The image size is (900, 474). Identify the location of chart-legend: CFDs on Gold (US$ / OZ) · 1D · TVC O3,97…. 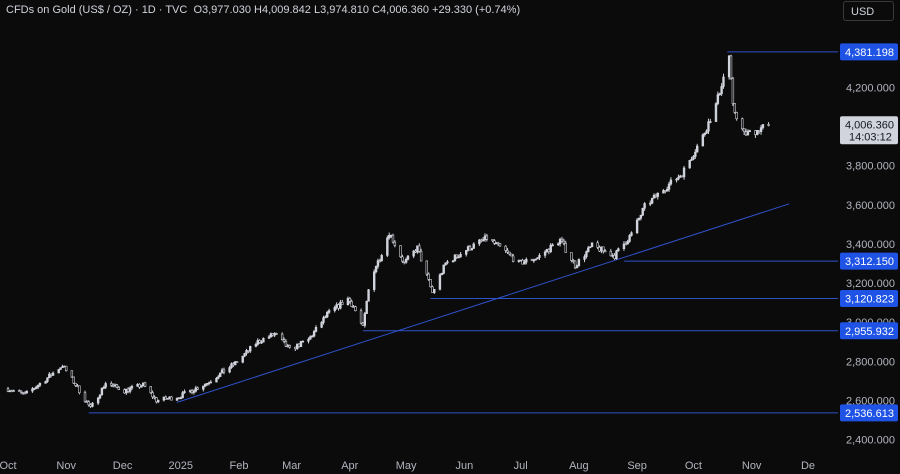
(263, 10).